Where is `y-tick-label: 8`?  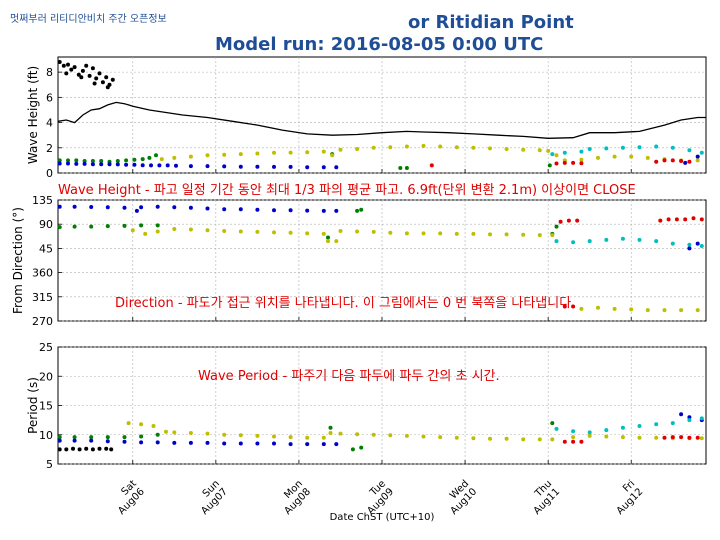
y-tick-label: 8 is located at coordinates (49, 72).